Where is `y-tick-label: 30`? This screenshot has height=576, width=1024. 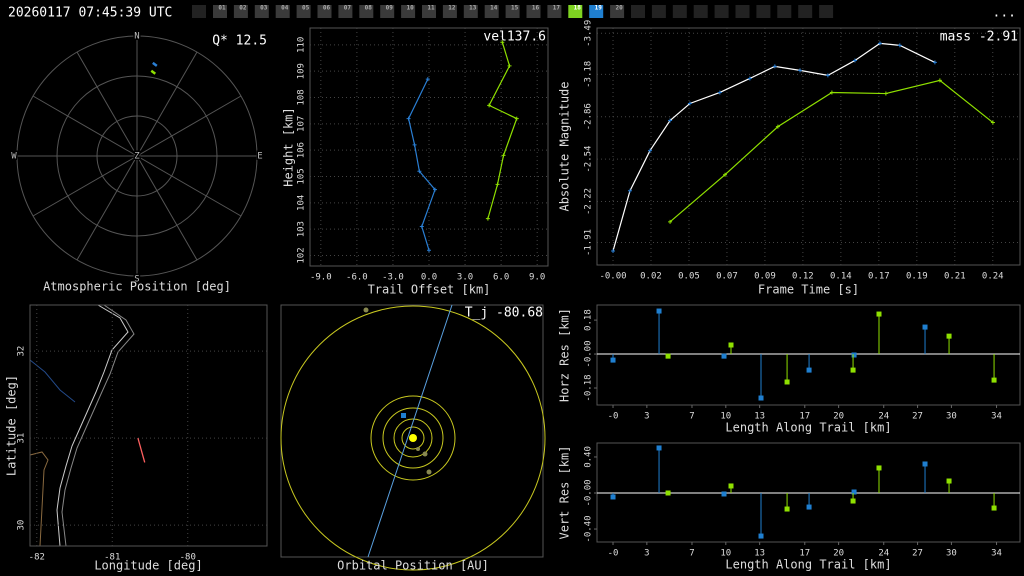 y-tick-label: 30 is located at coordinates (22, 525).